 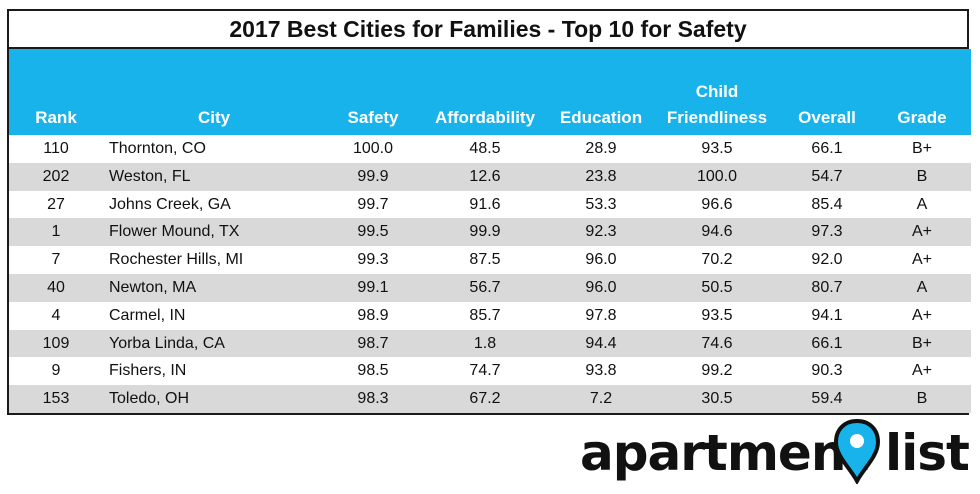 What do you see at coordinates (601, 176) in the screenshot?
I see `cell-education: 23.8` at bounding box center [601, 176].